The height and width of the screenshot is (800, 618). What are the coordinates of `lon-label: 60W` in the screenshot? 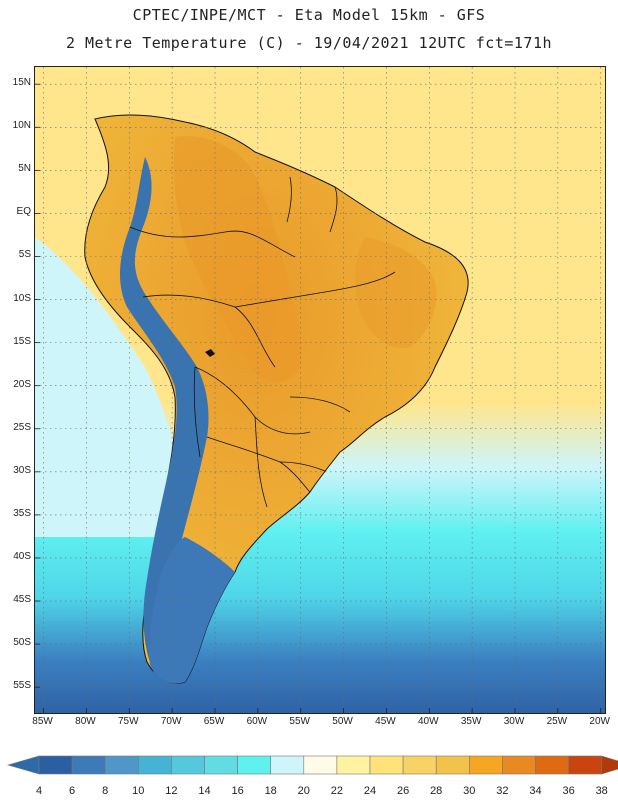 It's located at (257, 721).